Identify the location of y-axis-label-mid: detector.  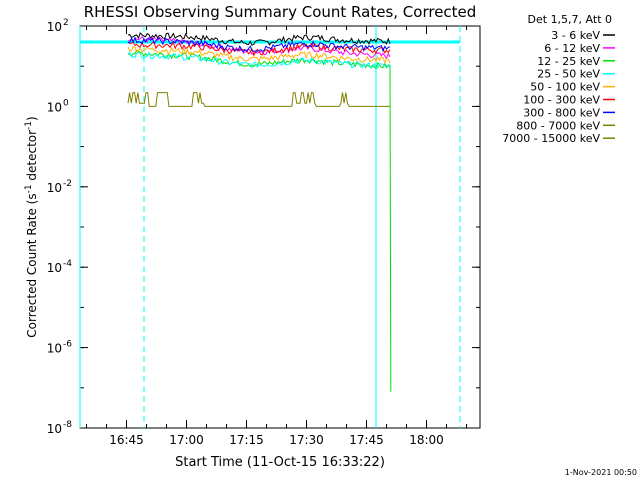
(32, 157).